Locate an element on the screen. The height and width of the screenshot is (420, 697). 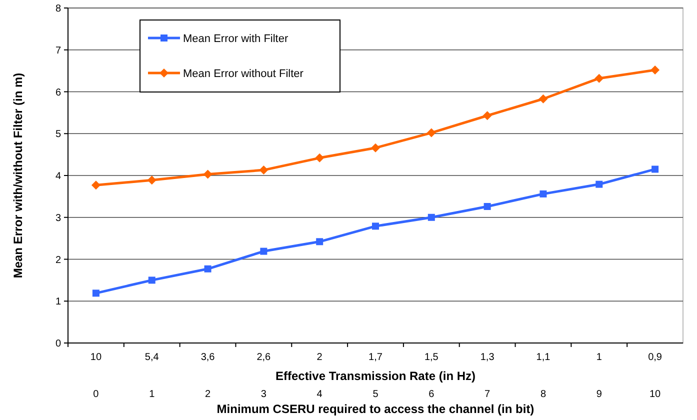
x-tick-label: 1,5 is located at coordinates (431, 357).